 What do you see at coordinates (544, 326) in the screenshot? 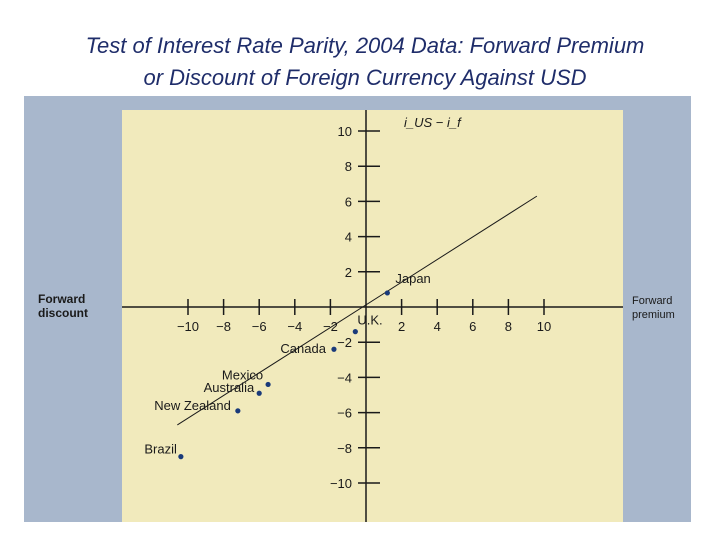
I see `x-tick-label: 10` at bounding box center [544, 326].